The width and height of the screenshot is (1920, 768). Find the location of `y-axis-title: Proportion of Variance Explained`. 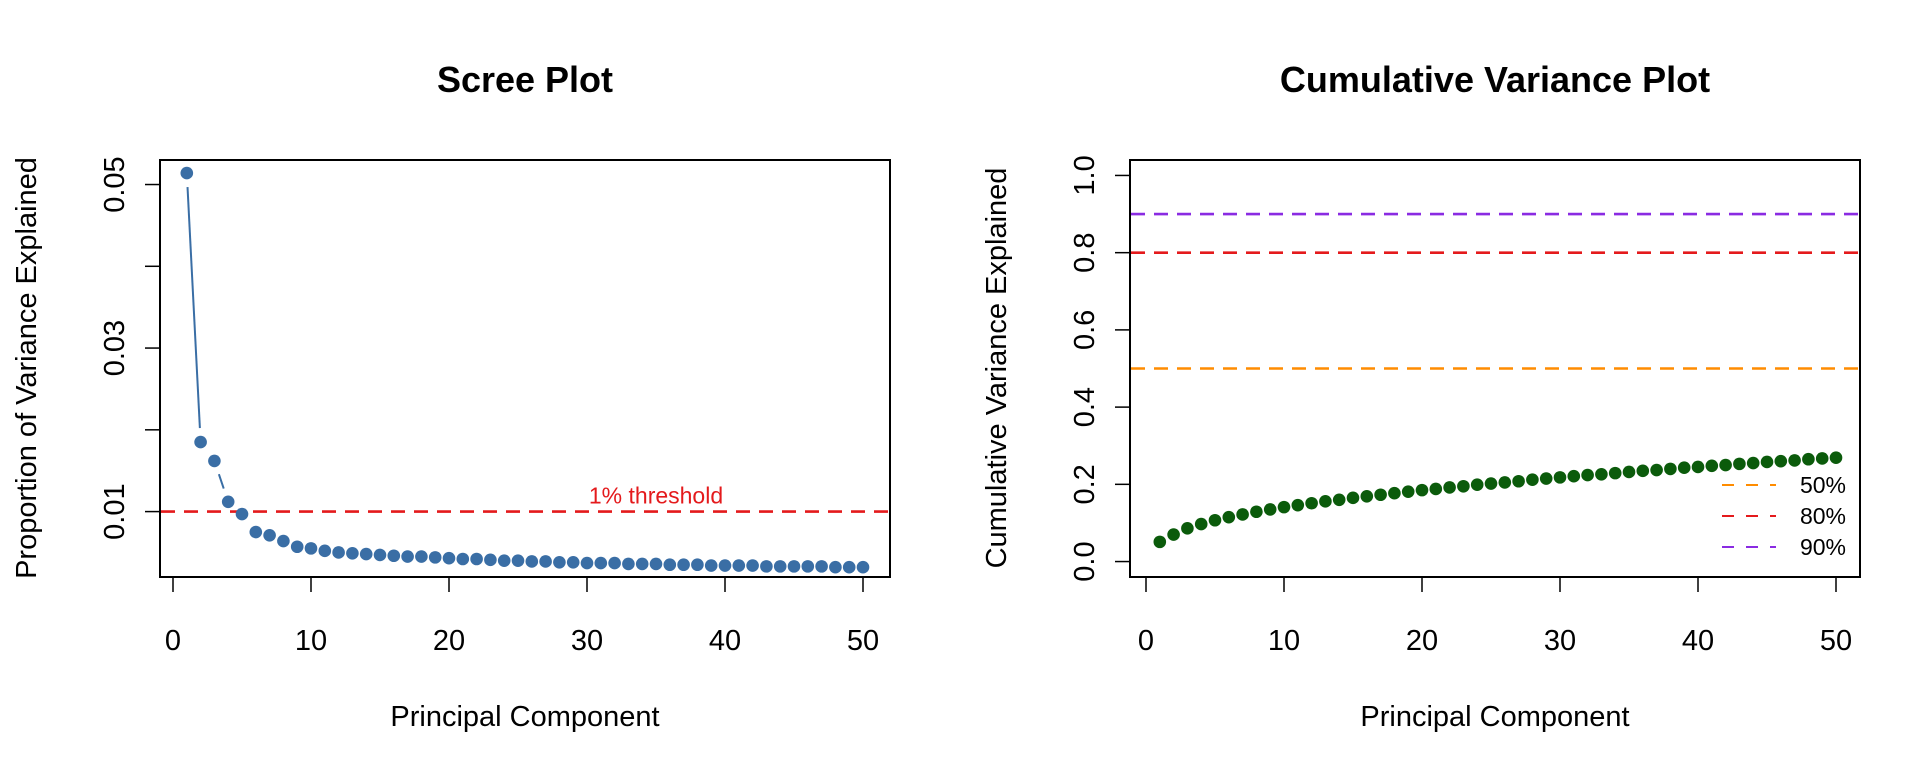

y-axis-title: Proportion of Variance Explained is located at coordinates (27, 368).